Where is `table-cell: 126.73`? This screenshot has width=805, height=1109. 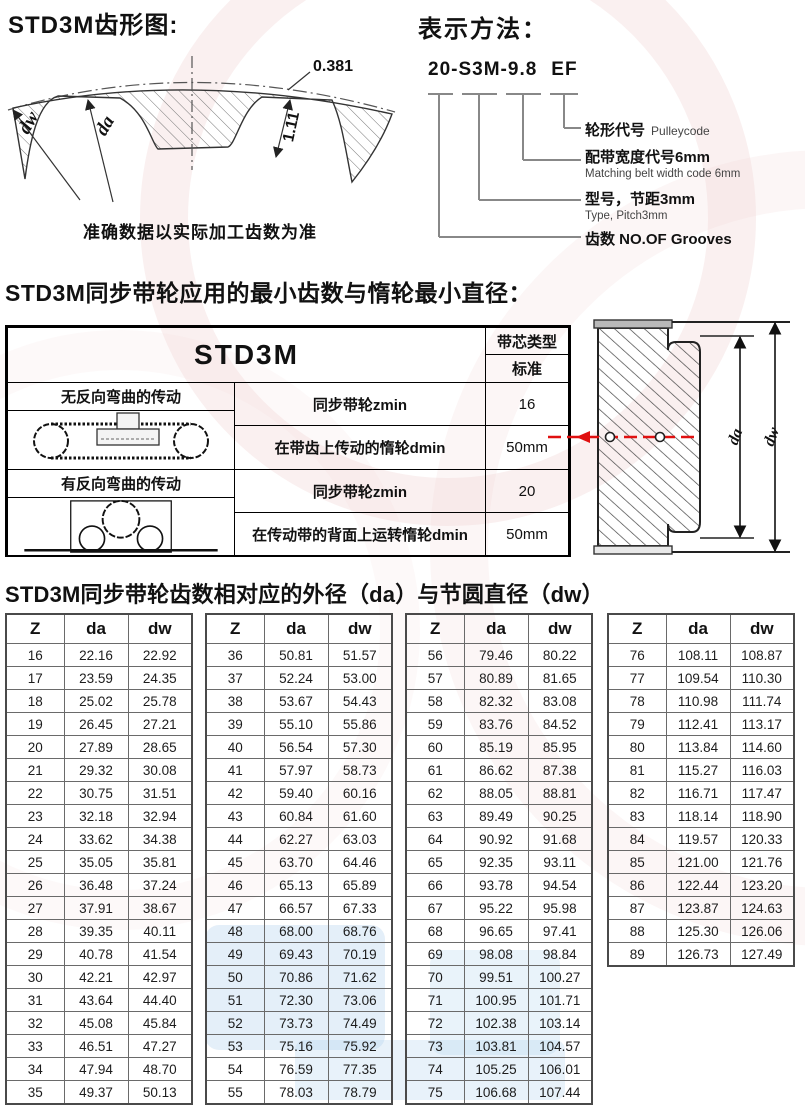
table-cell: 126.73 is located at coordinates (698, 954).